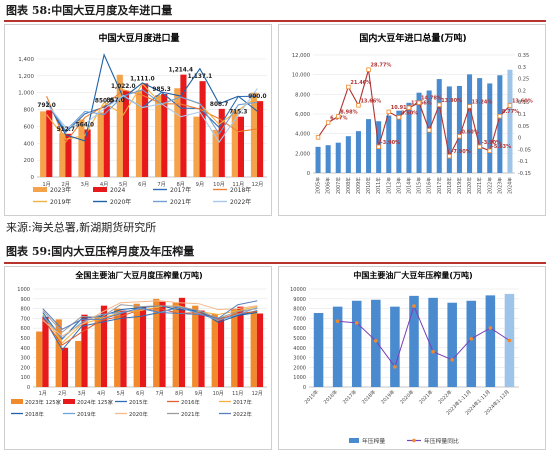 The width and height of the screenshot is (550, 453). I want to click on legend-marker, so click(414, 440).